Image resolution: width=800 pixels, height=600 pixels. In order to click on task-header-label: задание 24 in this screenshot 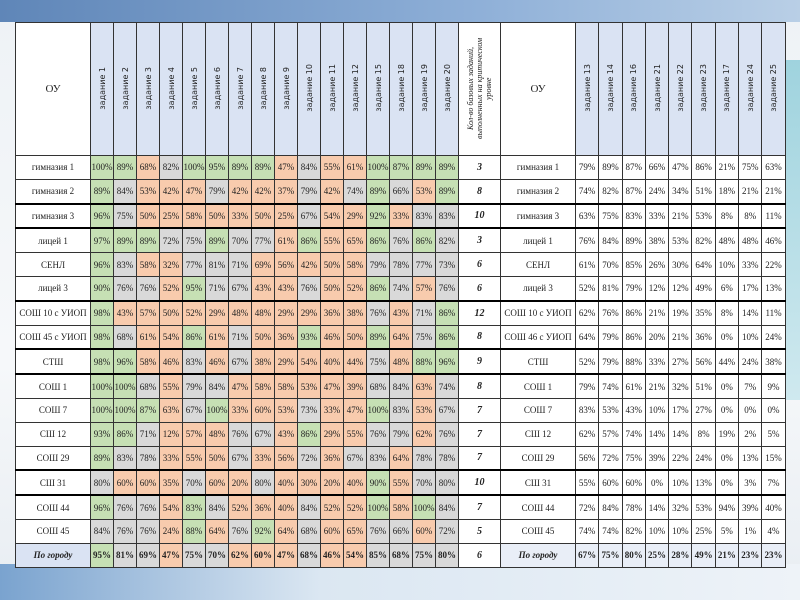, I will do `click(750, 88)`.